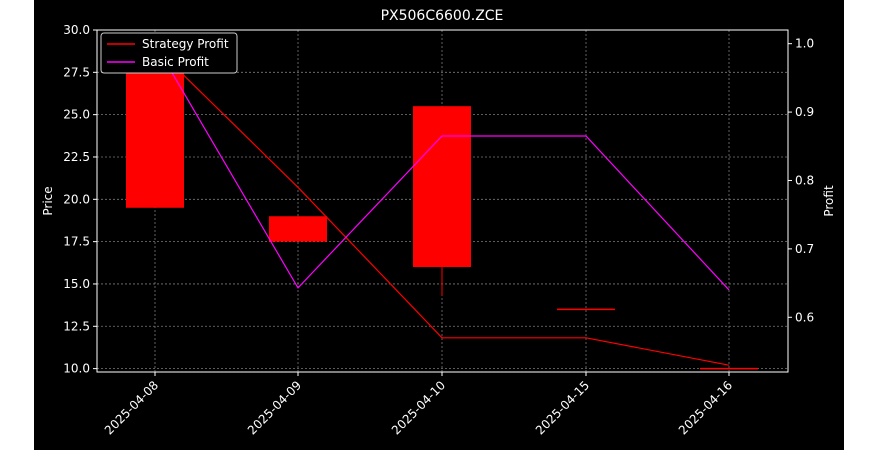  I want to click on left-tick-label: 20.0, so click(76, 199).